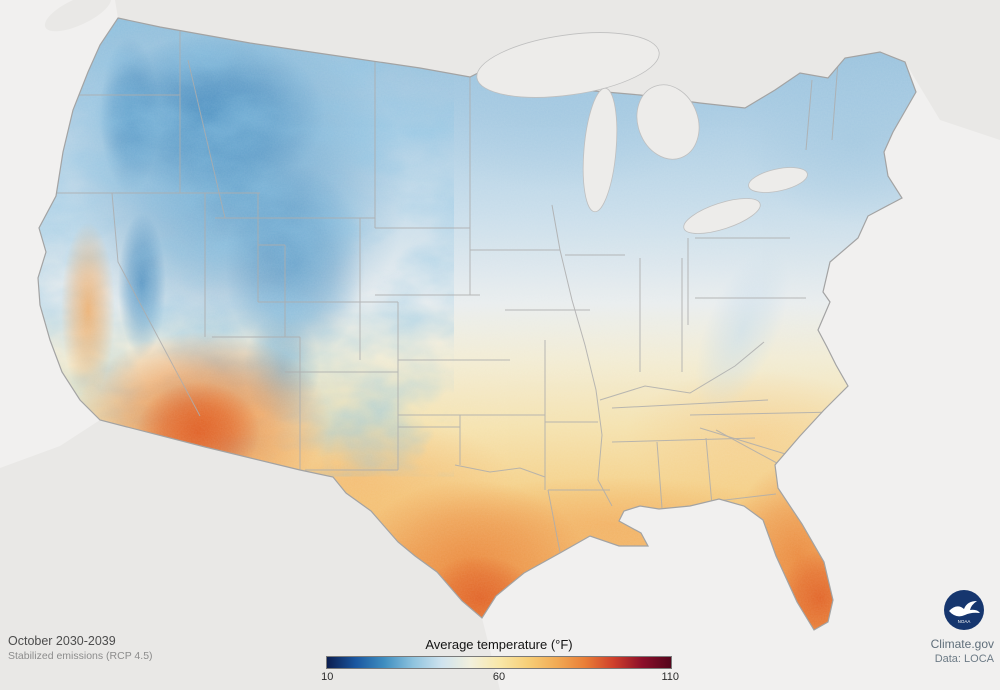 This screenshot has height=690, width=1000. I want to click on lake-michigan, so click(600, 150).